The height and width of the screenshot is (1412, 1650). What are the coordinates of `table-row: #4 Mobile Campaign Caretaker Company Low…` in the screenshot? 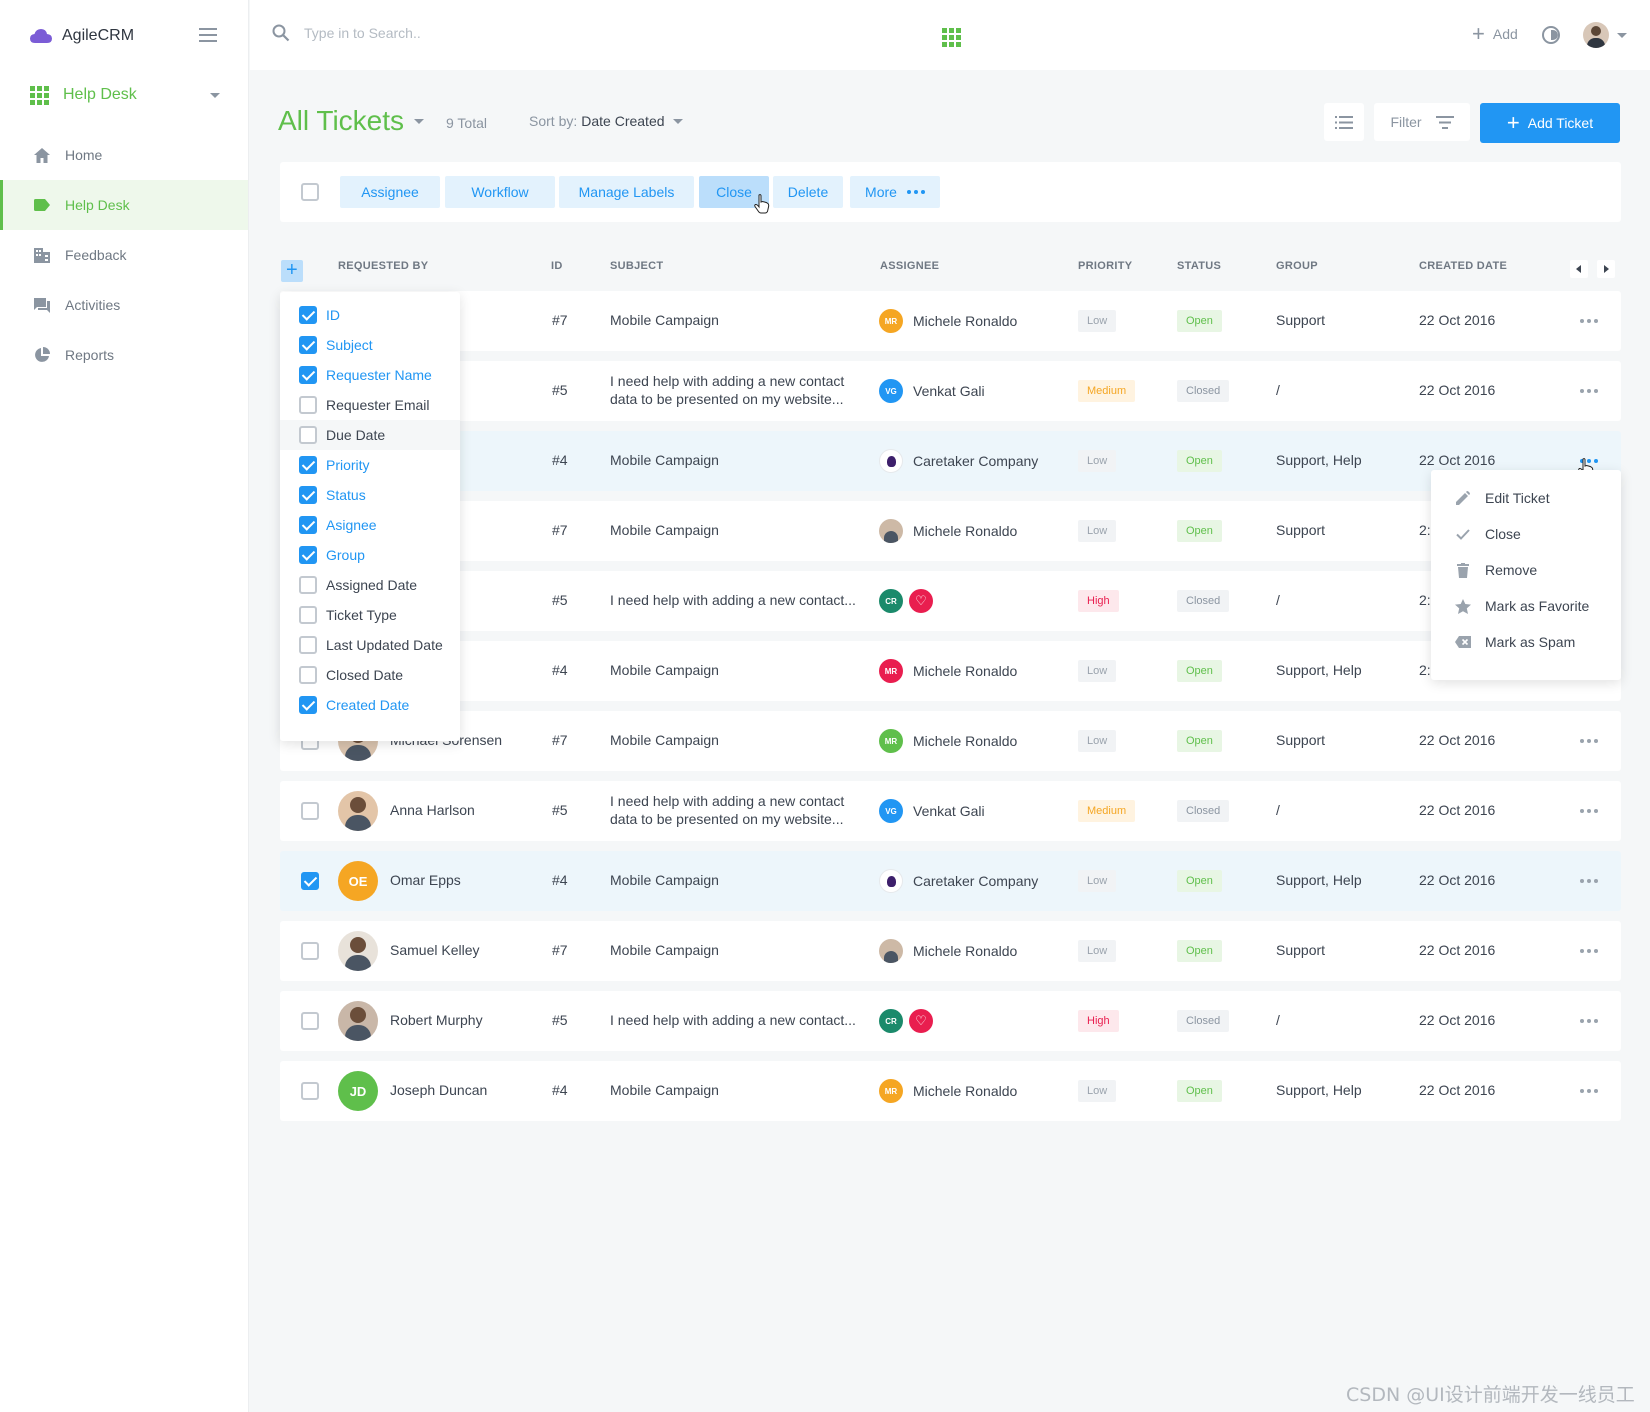 It's located at (950, 461).